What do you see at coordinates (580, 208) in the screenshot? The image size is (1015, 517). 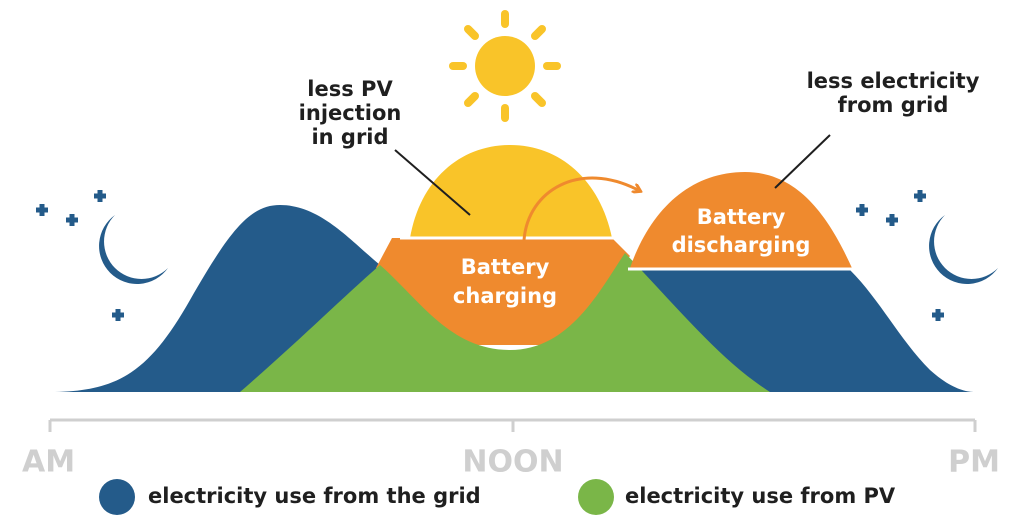 I see `transfer-arrow` at bounding box center [580, 208].